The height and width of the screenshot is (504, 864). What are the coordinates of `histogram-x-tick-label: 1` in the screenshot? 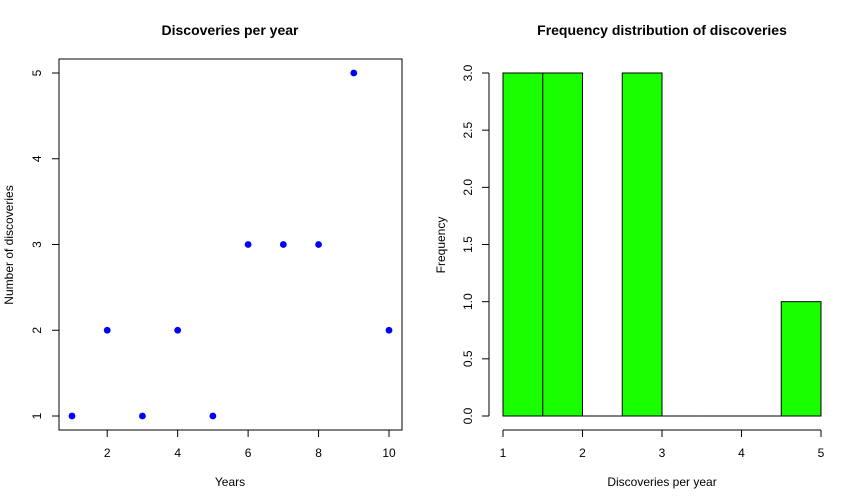 It's located at (503, 453).